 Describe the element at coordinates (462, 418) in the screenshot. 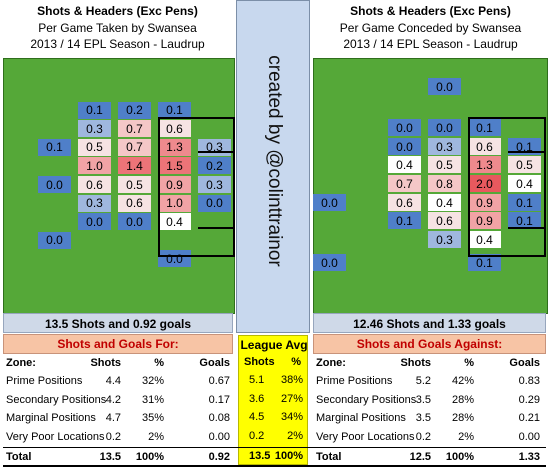

I see `cell-pct: 28%` at that location.